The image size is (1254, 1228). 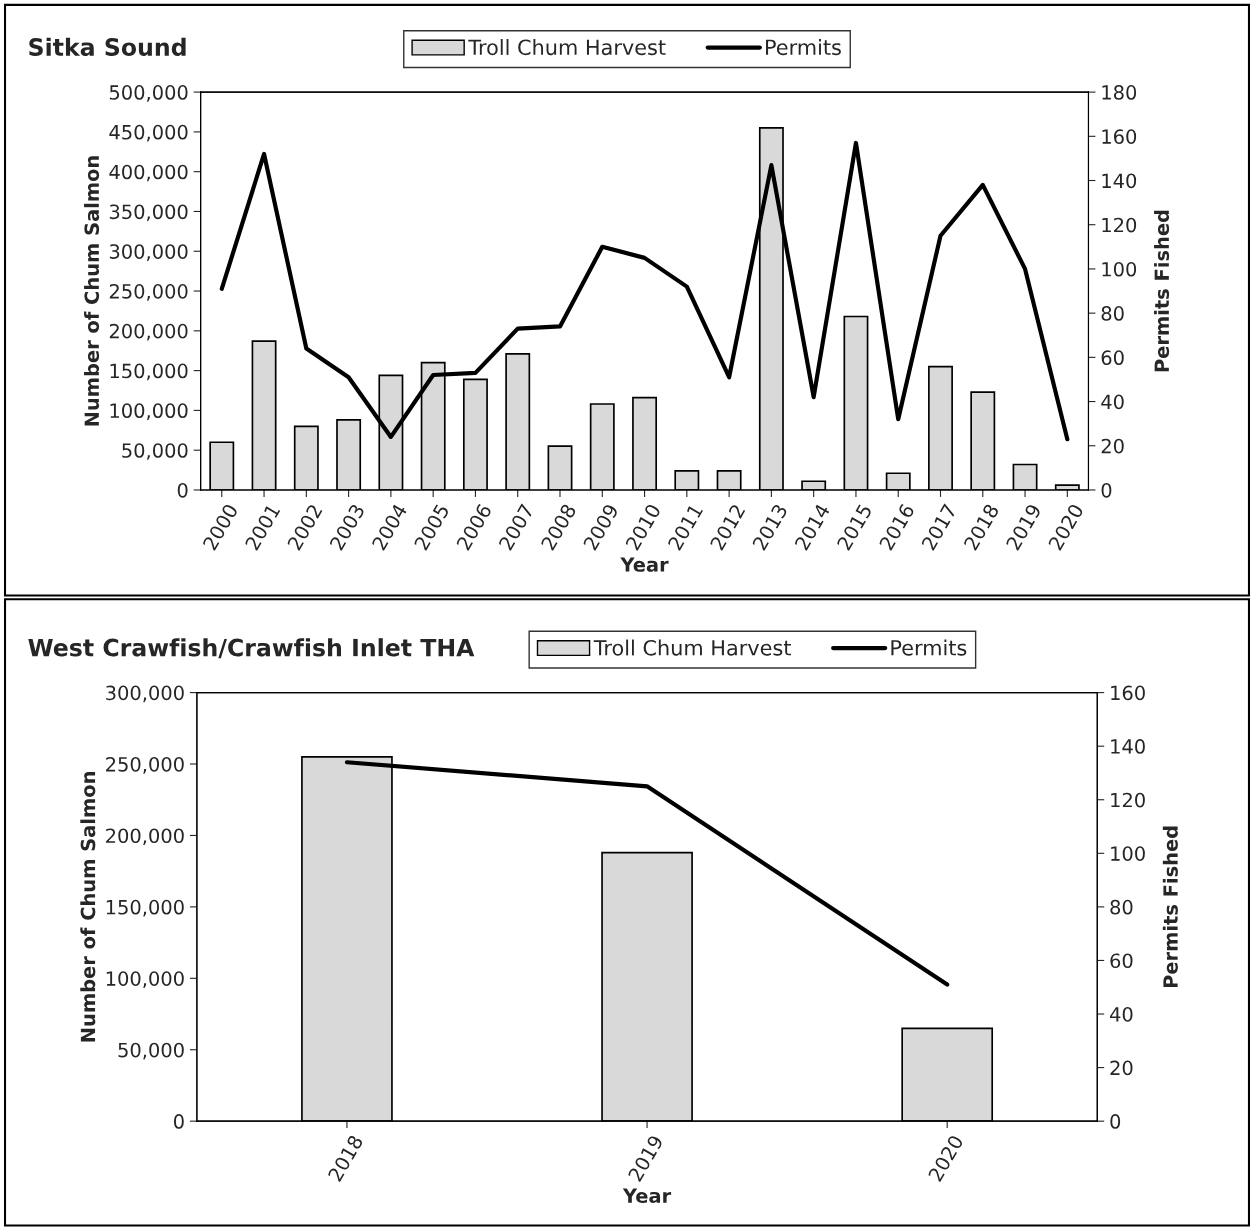 I want to click on y-tick-label: 450,000, so click(x=148, y=133).